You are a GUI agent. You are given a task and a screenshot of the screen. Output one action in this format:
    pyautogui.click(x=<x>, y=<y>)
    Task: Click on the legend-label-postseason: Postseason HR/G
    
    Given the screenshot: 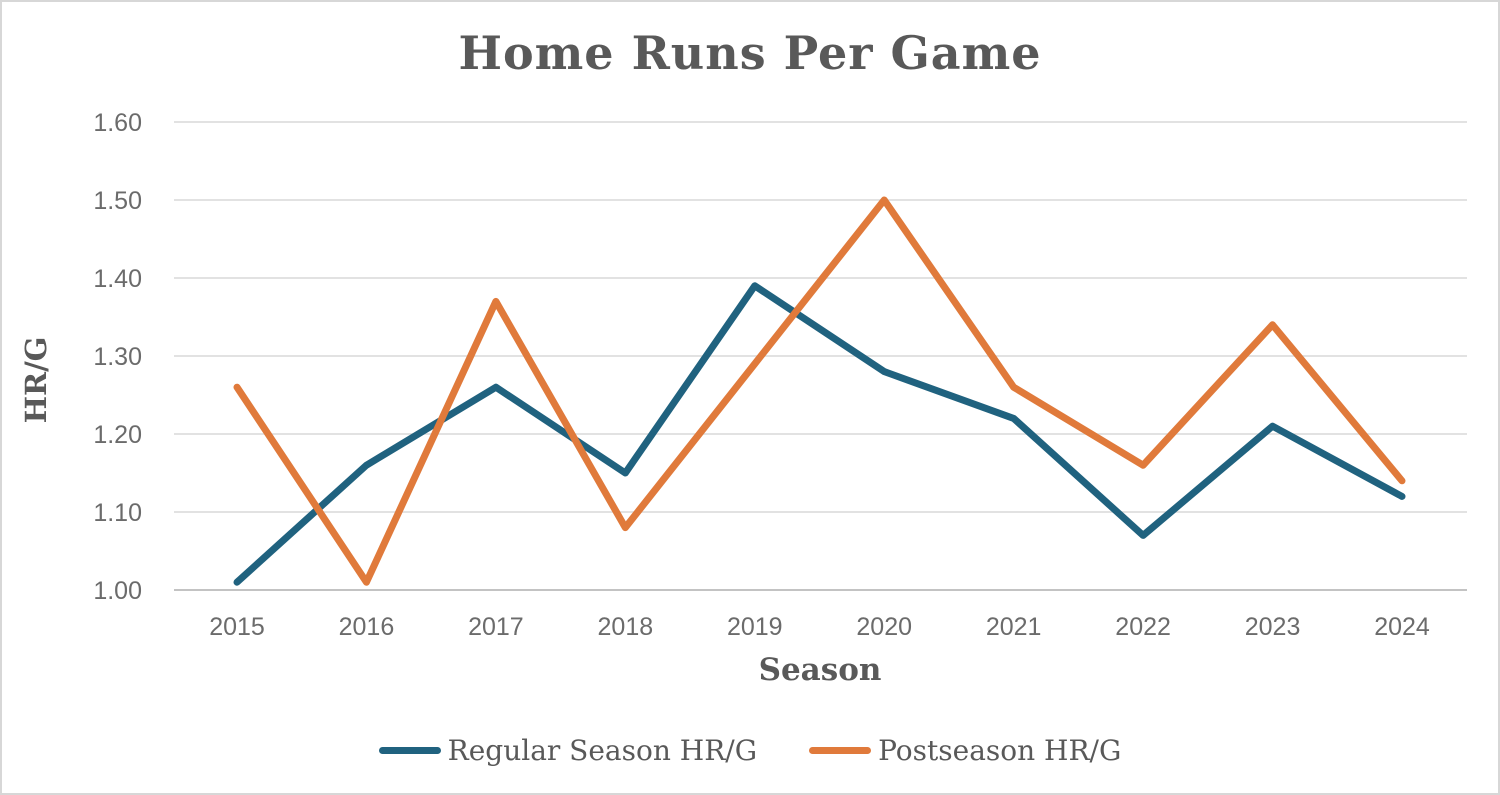 What is the action you would take?
    pyautogui.click(x=1000, y=750)
    